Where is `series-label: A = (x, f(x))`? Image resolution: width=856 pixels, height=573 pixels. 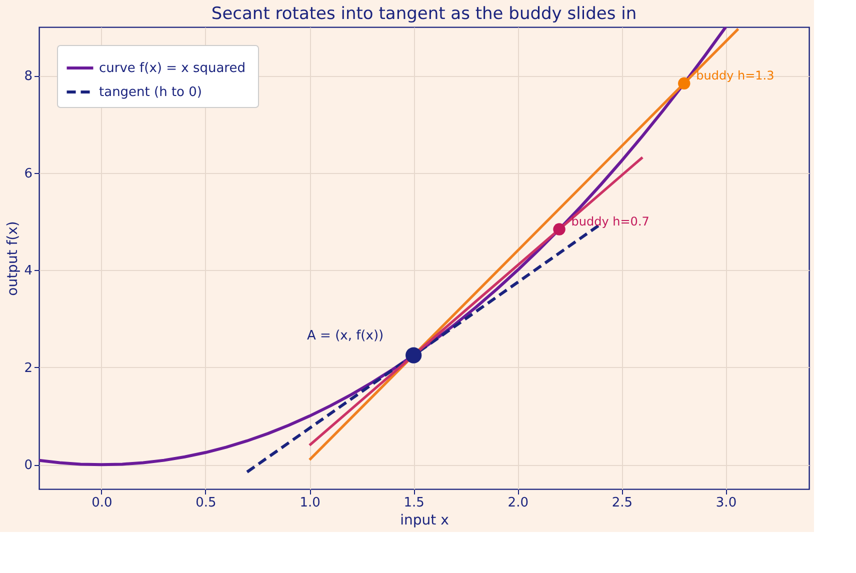 series-label: A = (x, f(x)) is located at coordinates (345, 336).